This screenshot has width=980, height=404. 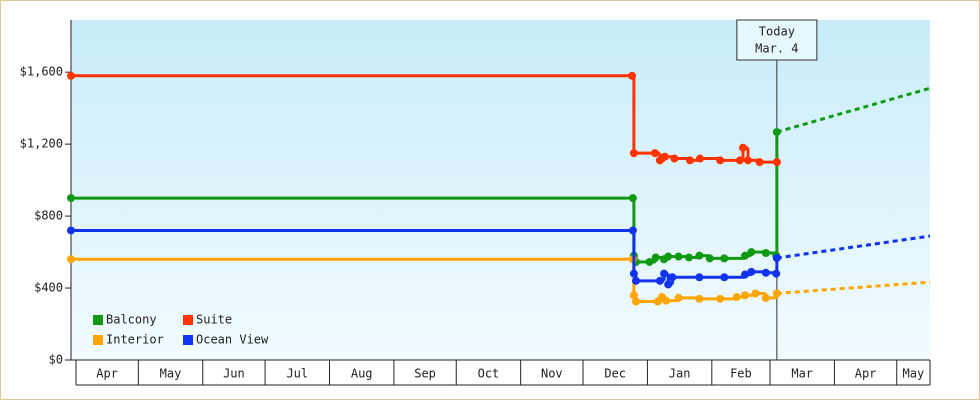 What do you see at coordinates (48, 216) in the screenshot?
I see `y-tick-label: $800` at bounding box center [48, 216].